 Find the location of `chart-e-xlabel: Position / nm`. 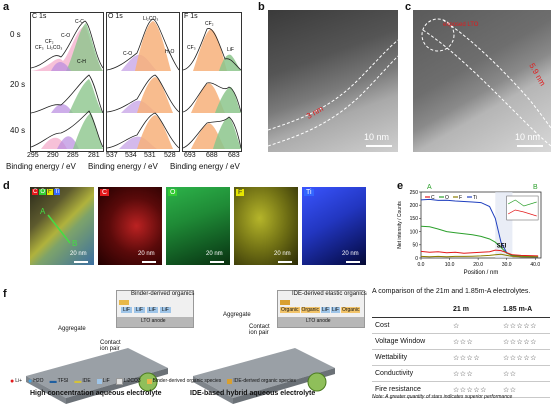

chart-e-xlabel: Position / nm is located at coordinates (481, 273).